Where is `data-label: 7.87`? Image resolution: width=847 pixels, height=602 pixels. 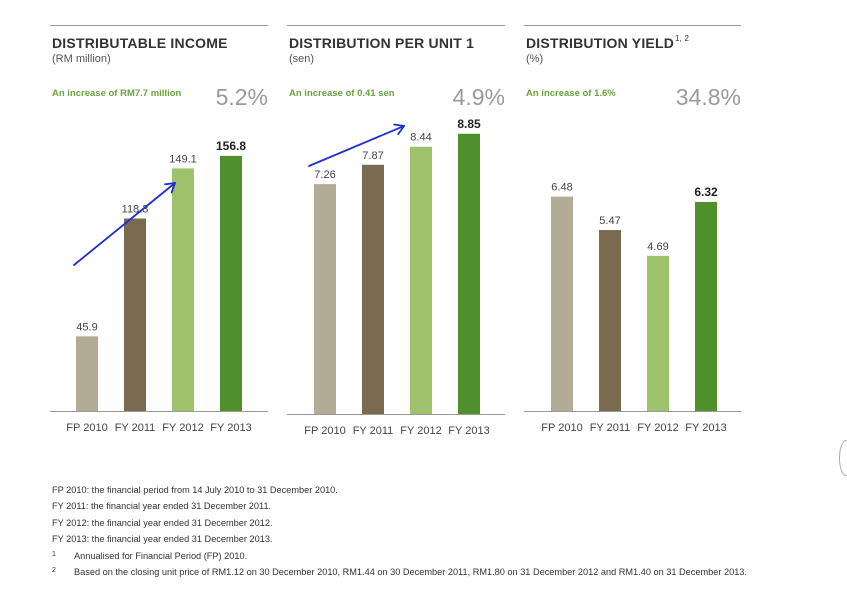
data-label: 7.87 is located at coordinates (372, 156).